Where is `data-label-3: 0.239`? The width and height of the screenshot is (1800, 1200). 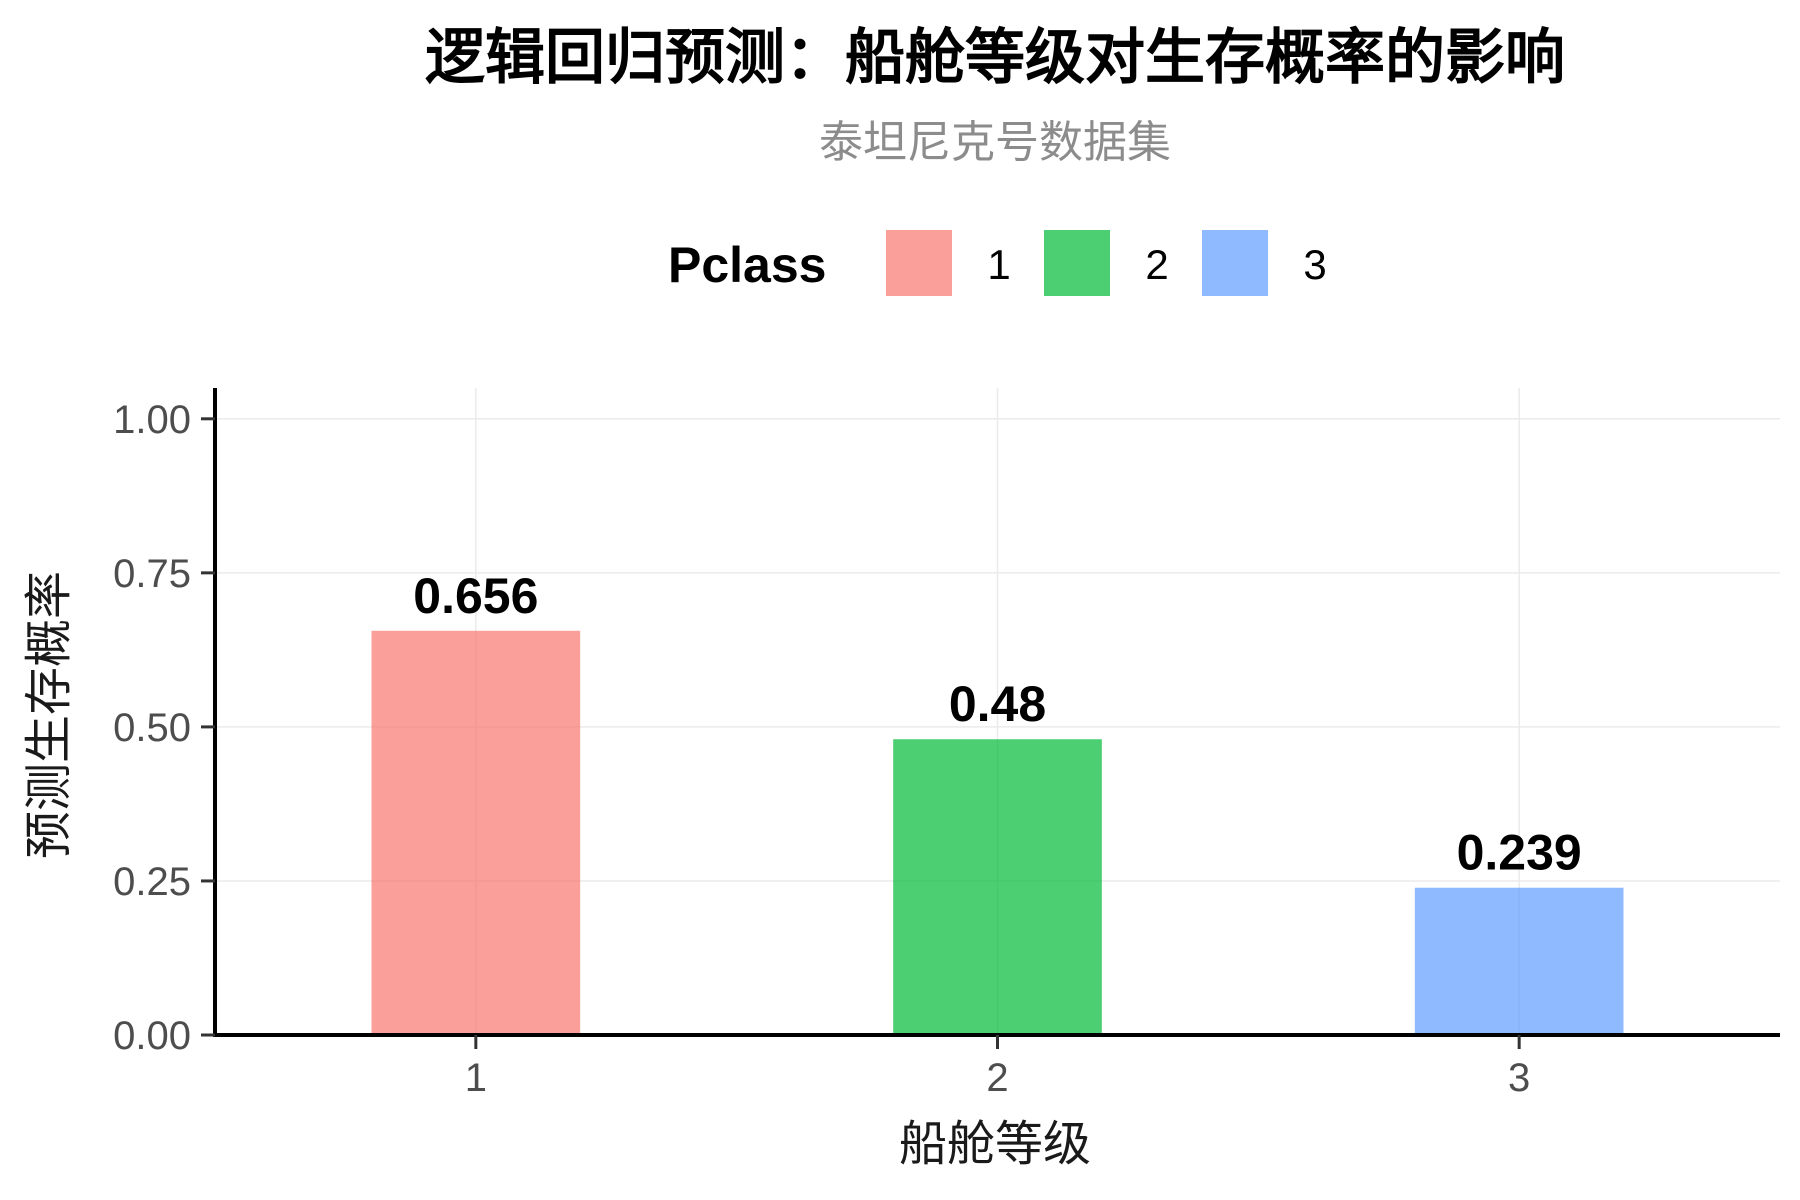 data-label-3: 0.239 is located at coordinates (1519, 853).